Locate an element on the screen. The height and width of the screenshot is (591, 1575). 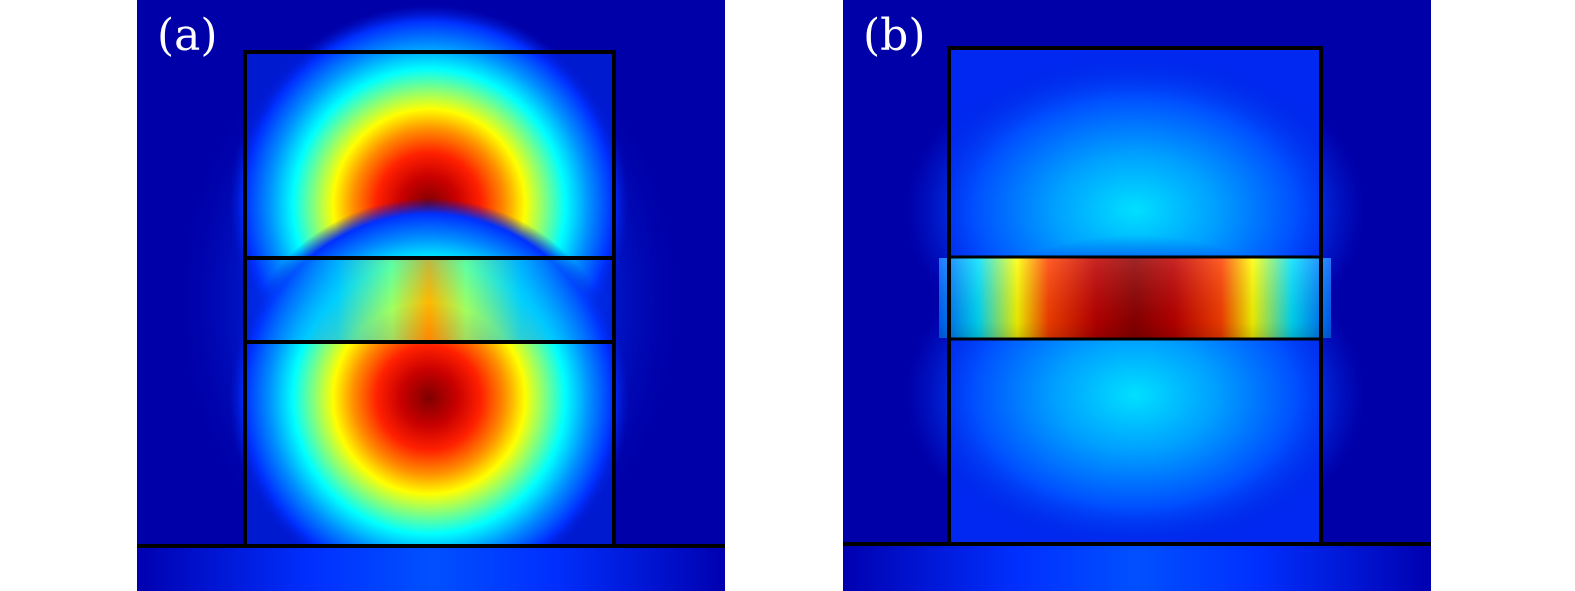
slab-shading is located at coordinates (1135, 298).